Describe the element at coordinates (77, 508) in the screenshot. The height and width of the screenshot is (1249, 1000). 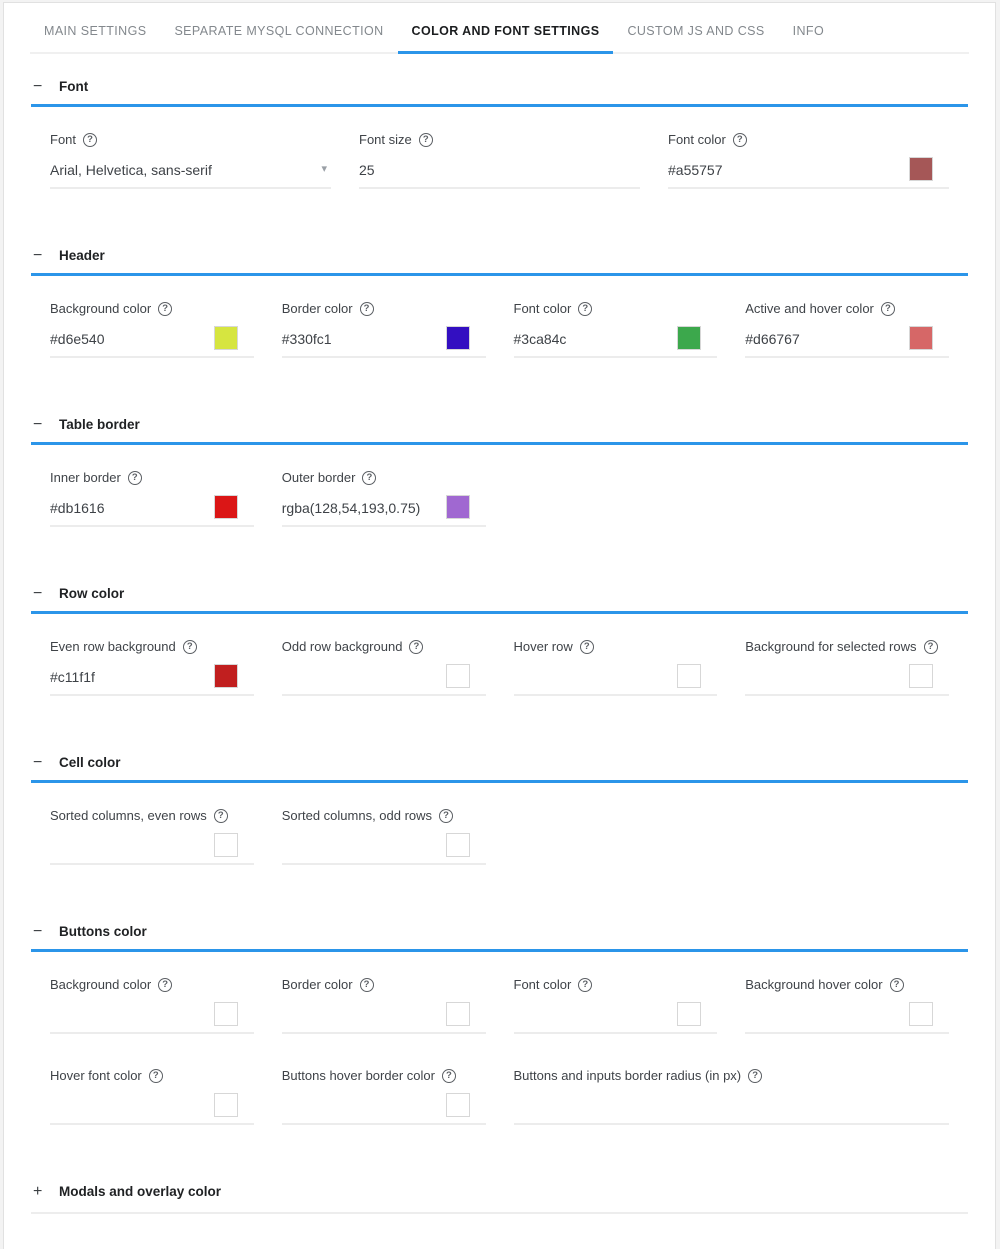
I see `field-value: #db1616` at that location.